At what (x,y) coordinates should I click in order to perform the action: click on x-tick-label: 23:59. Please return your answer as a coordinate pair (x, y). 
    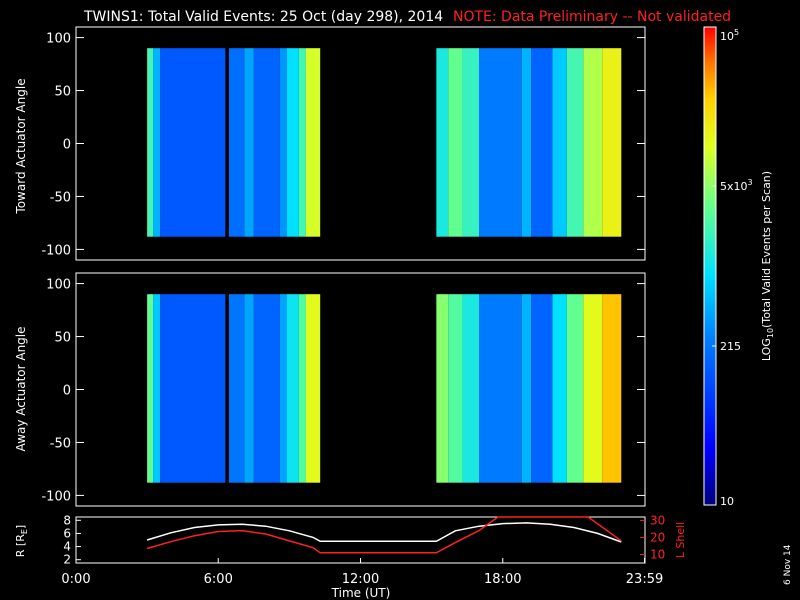
    Looking at the image, I should click on (644, 579).